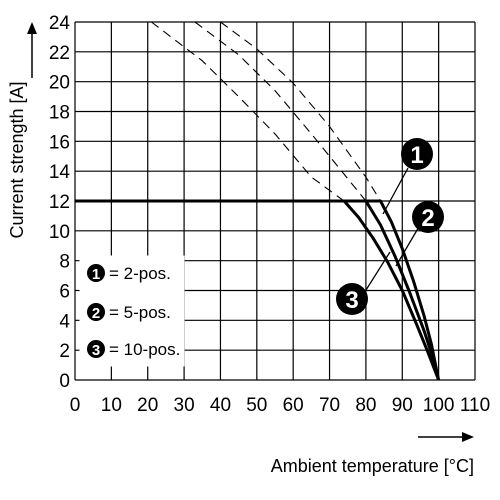 This screenshot has height=500, width=500. I want to click on y-tick-label: 6, so click(64, 292).